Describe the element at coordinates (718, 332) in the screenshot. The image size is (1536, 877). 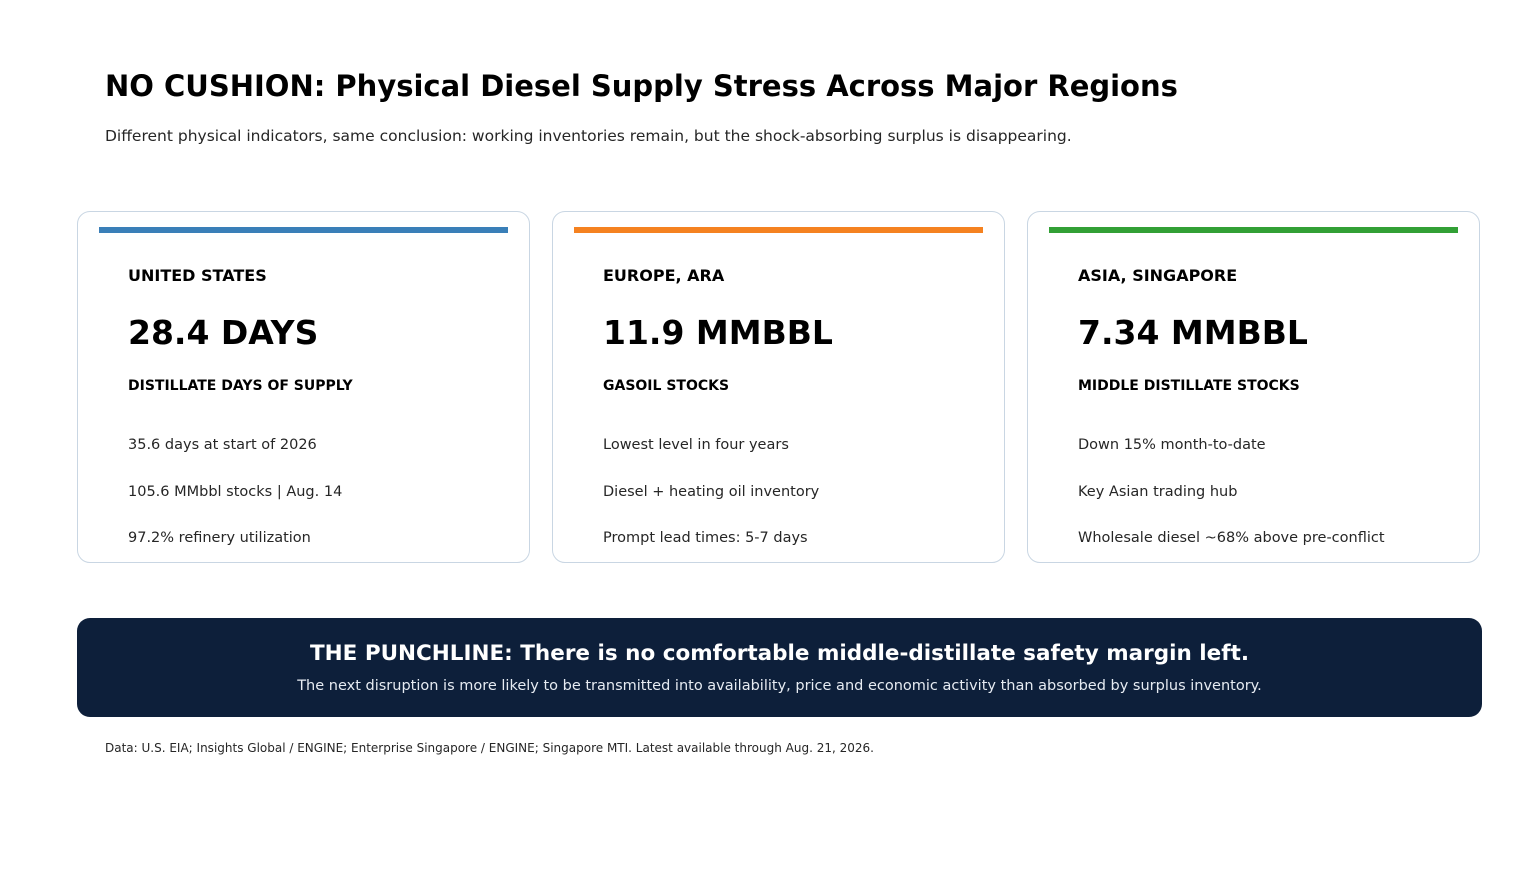
I see `card-metric-value: 11.9 MMBBL` at that location.